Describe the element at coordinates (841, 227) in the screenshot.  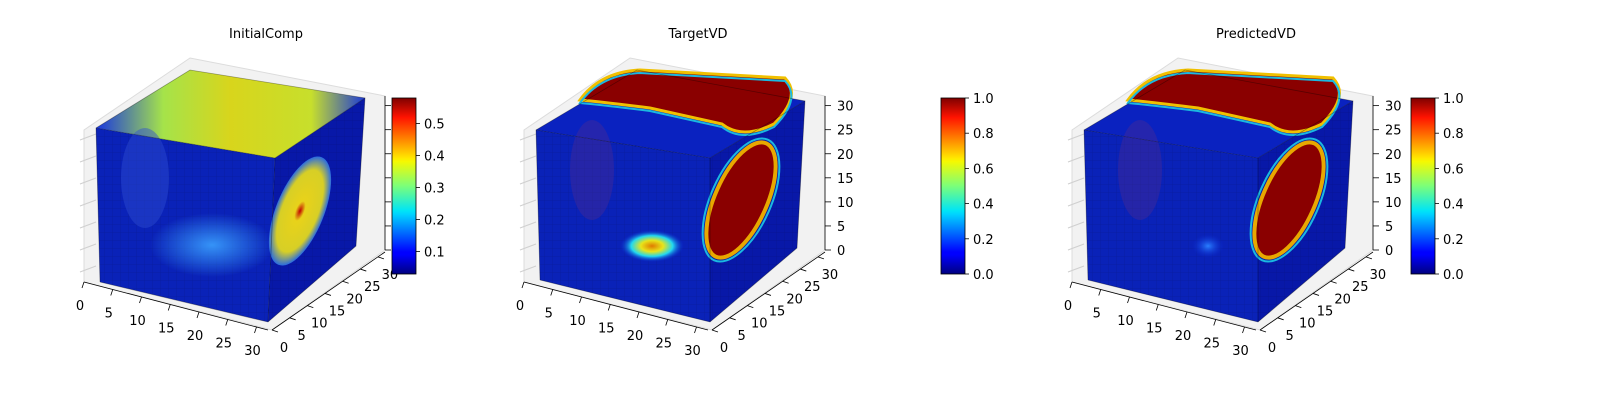
I see `z-tick-label: 5` at that location.